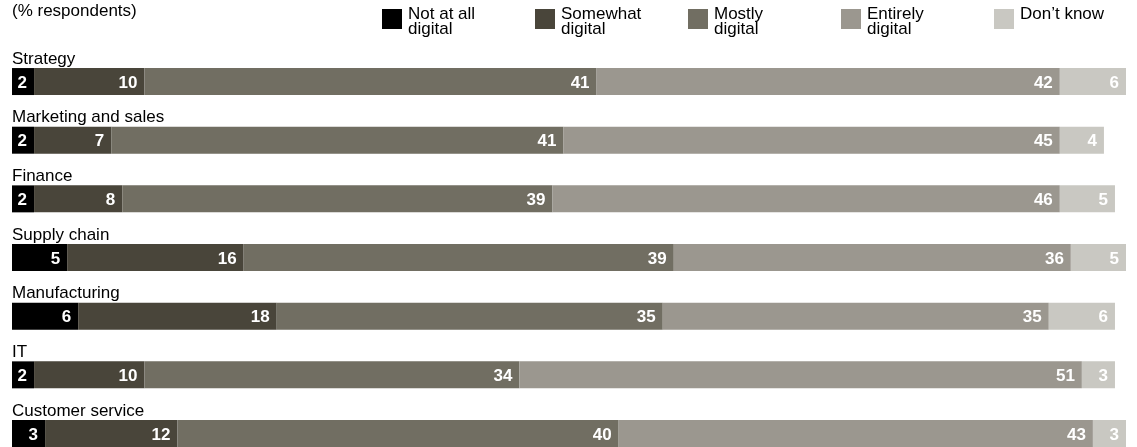  What do you see at coordinates (110, 199) in the screenshot?
I see `data-label: 8` at bounding box center [110, 199].